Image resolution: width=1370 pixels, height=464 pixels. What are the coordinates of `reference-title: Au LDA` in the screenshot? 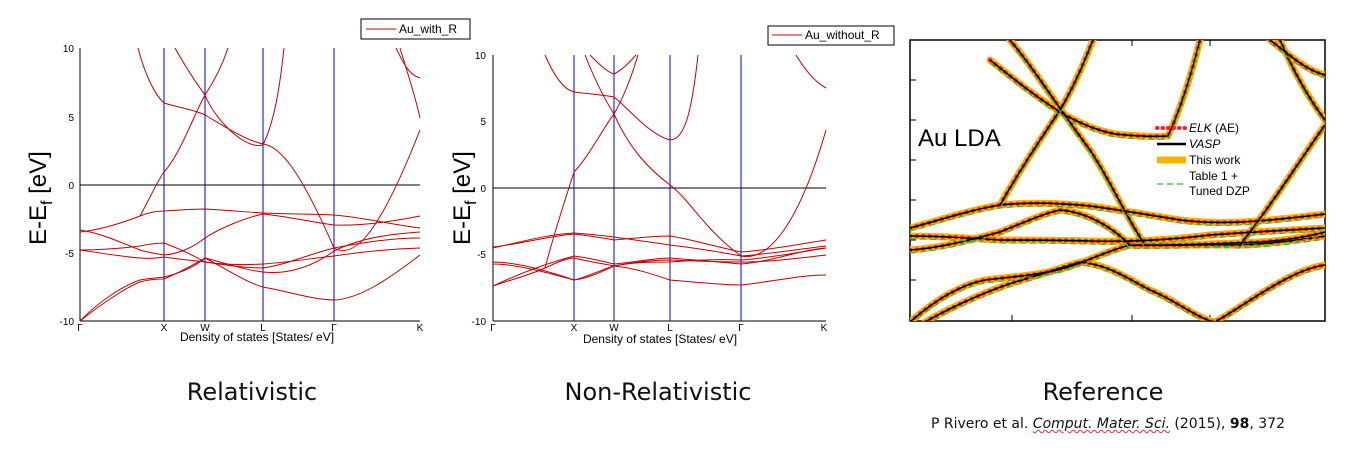 It's located at (959, 138).